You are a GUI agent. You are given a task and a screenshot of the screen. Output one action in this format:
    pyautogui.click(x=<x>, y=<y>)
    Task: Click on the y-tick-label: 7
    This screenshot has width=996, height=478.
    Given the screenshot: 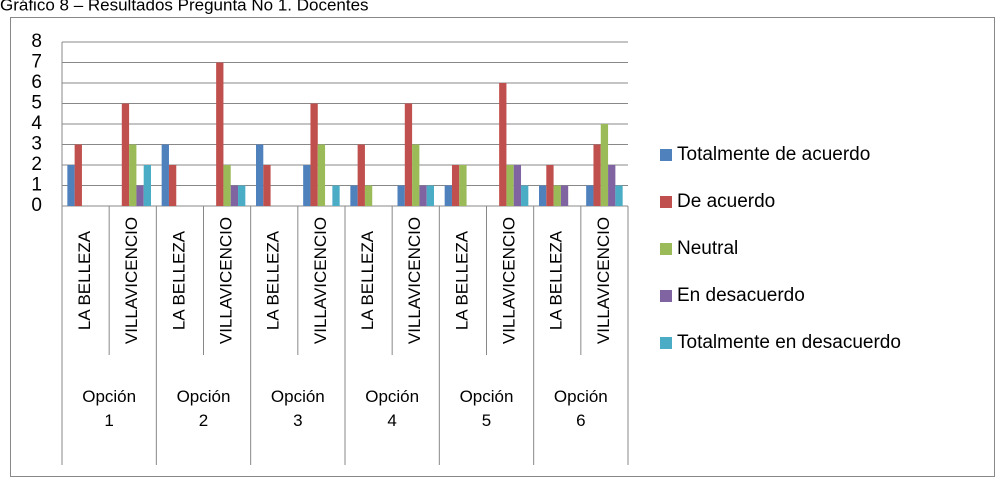 What is the action you would take?
    pyautogui.click(x=36, y=62)
    